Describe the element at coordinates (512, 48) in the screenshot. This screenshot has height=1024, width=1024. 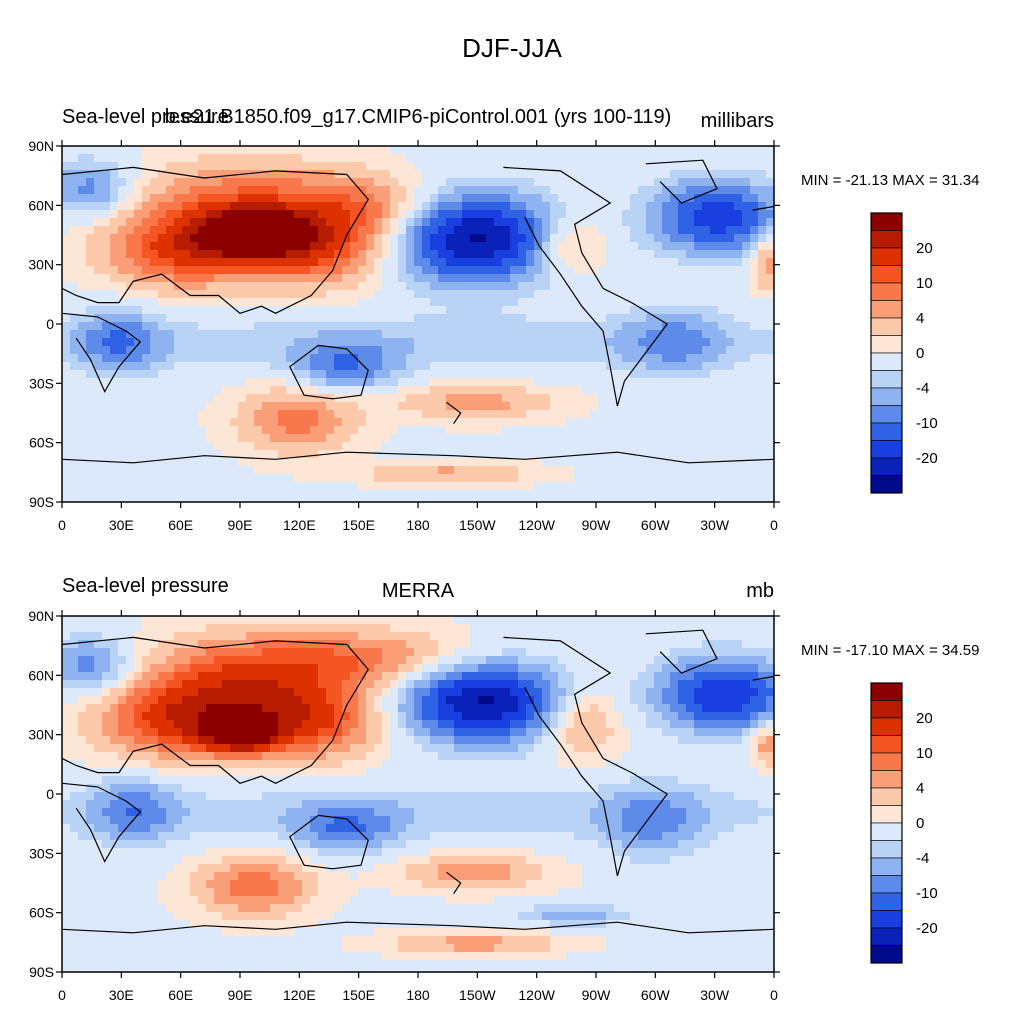
I see `figure-title: DJF-JJA` at that location.